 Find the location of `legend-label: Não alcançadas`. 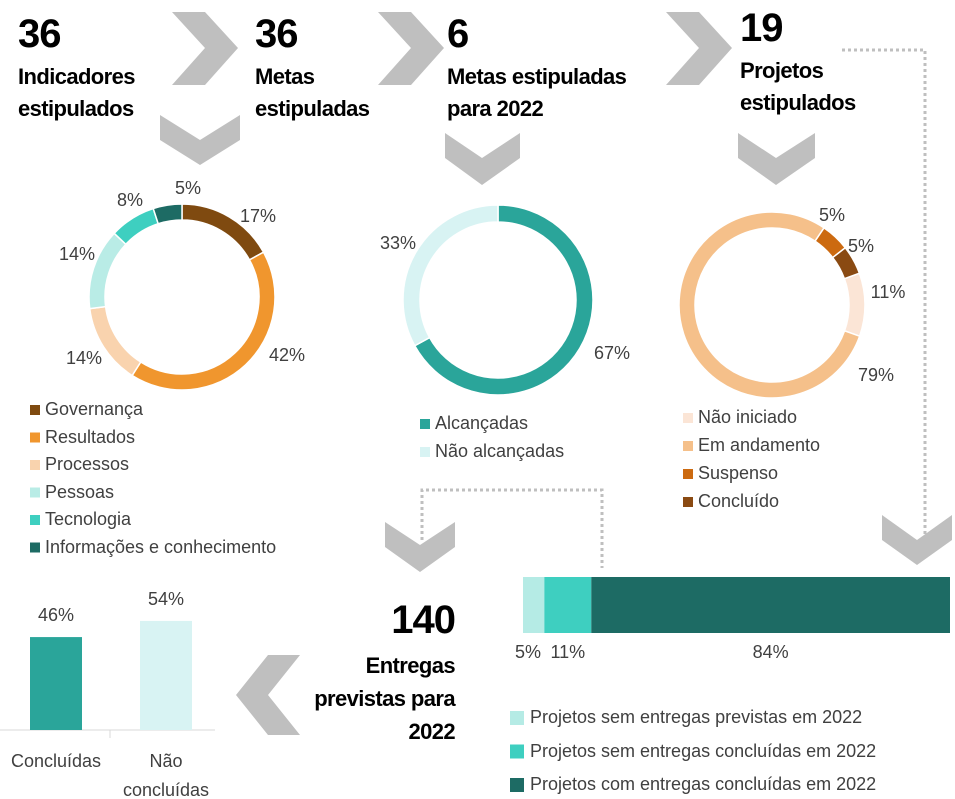

legend-label: Não alcançadas is located at coordinates (500, 451).